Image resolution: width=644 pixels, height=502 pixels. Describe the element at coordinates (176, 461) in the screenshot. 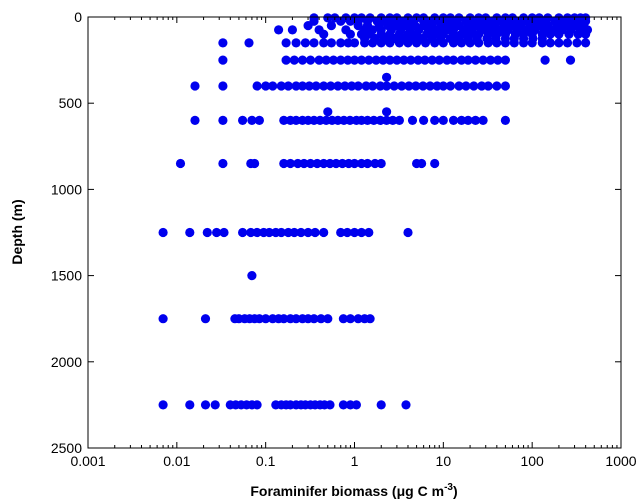

I see `x-tick-label: 0.01` at that location.